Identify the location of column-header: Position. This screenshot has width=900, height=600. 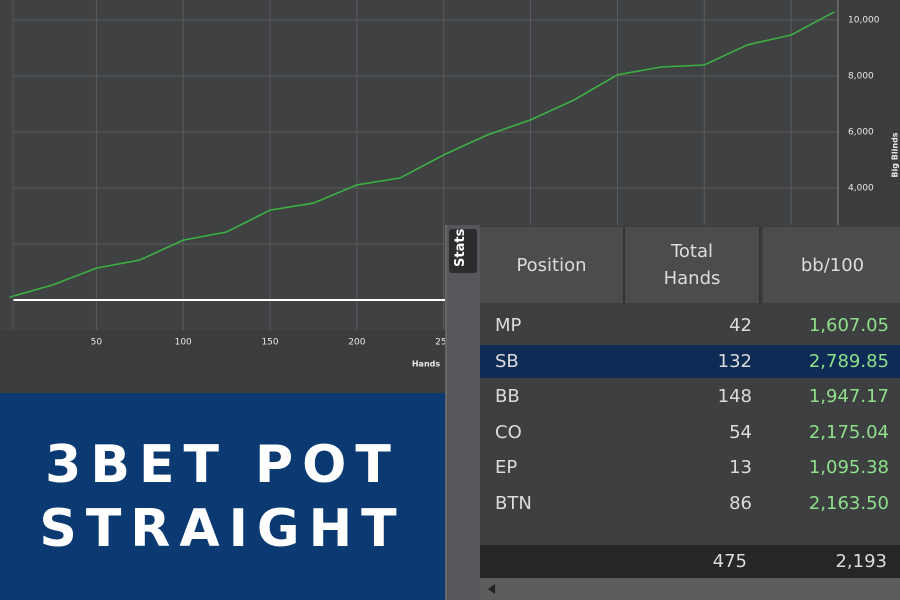
(552, 265).